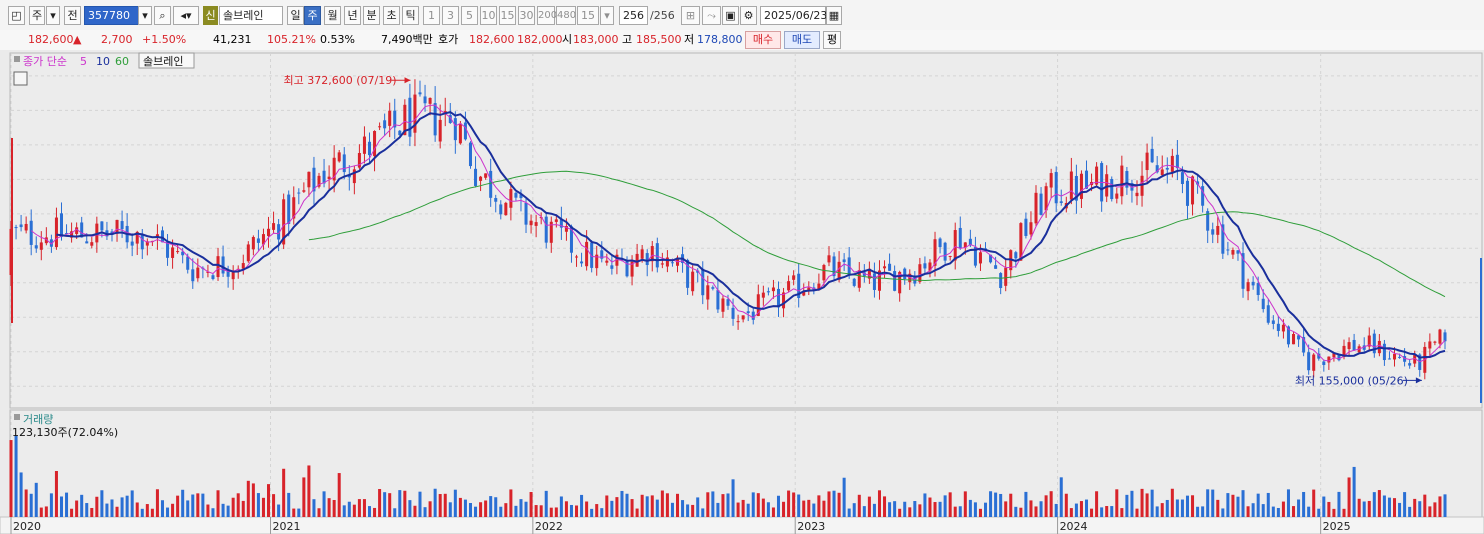 Image resolution: width=1484 pixels, height=534 pixels. What do you see at coordinates (507, 15) in the screenshot?
I see `interval-button: 15` at bounding box center [507, 15].